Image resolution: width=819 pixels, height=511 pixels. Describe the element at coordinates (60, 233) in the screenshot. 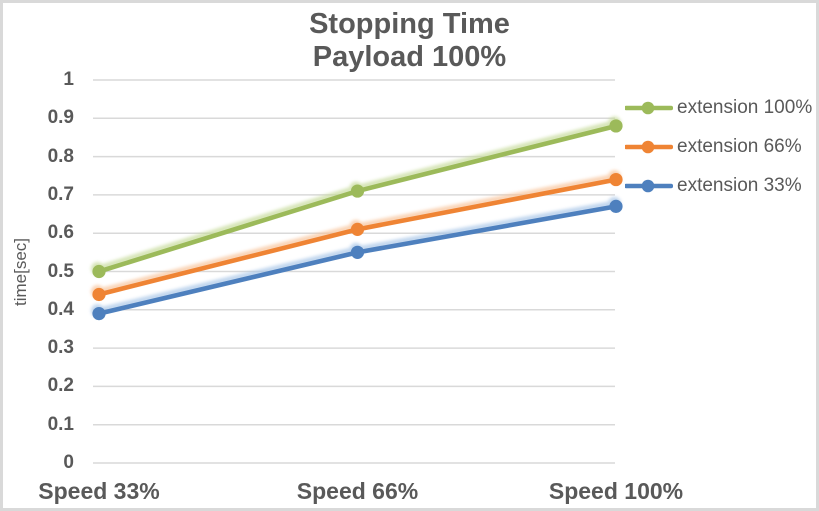

I see `y-tick-label: 0.6` at that location.